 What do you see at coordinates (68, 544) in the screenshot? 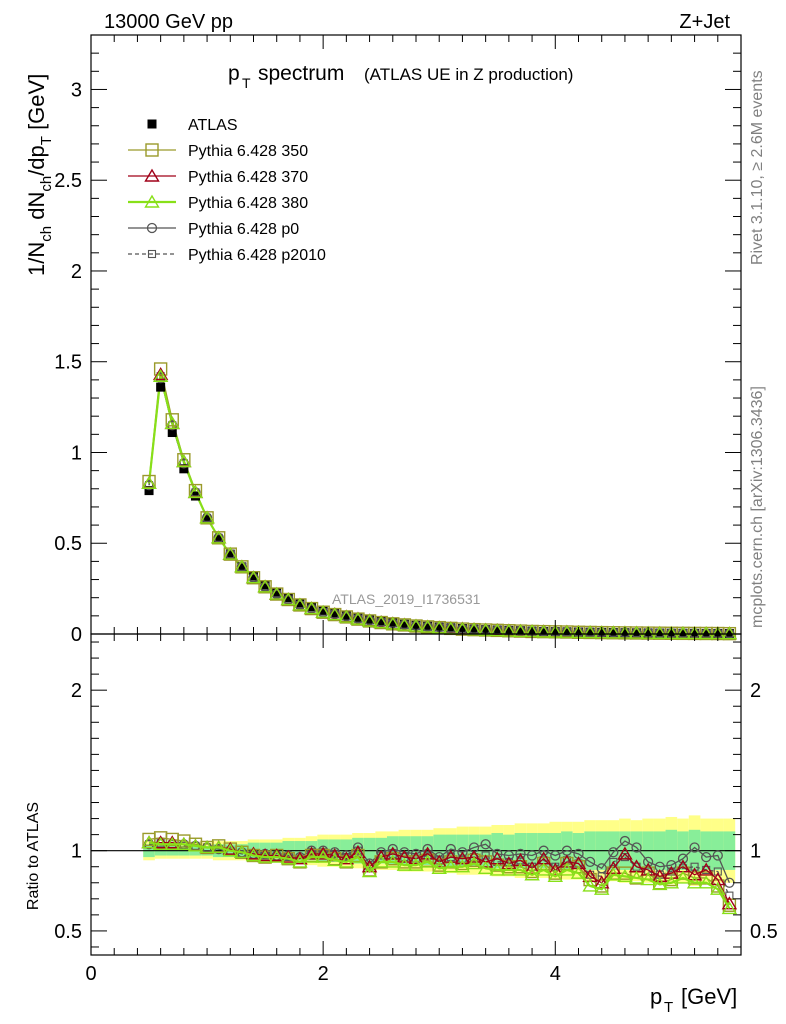
I see `main-y-tick-label: 0.5` at bounding box center [68, 544].